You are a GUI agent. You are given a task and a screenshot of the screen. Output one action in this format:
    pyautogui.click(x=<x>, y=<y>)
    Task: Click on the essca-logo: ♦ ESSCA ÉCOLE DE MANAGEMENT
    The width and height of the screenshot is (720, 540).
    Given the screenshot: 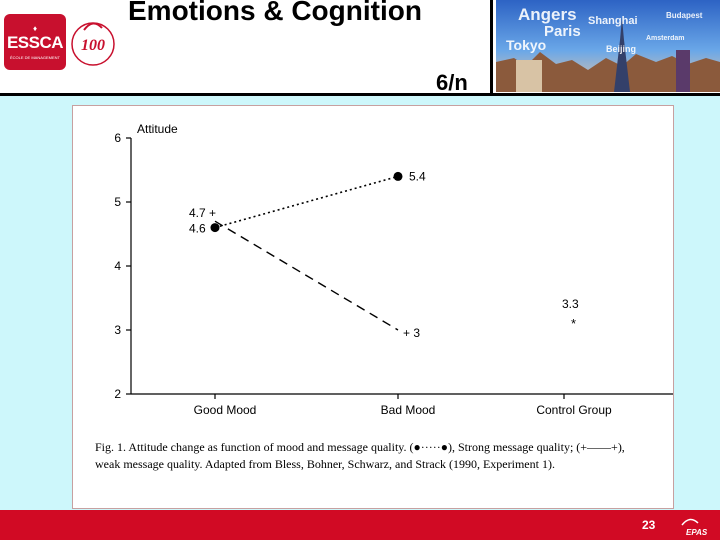 What is the action you would take?
    pyautogui.click(x=35, y=42)
    